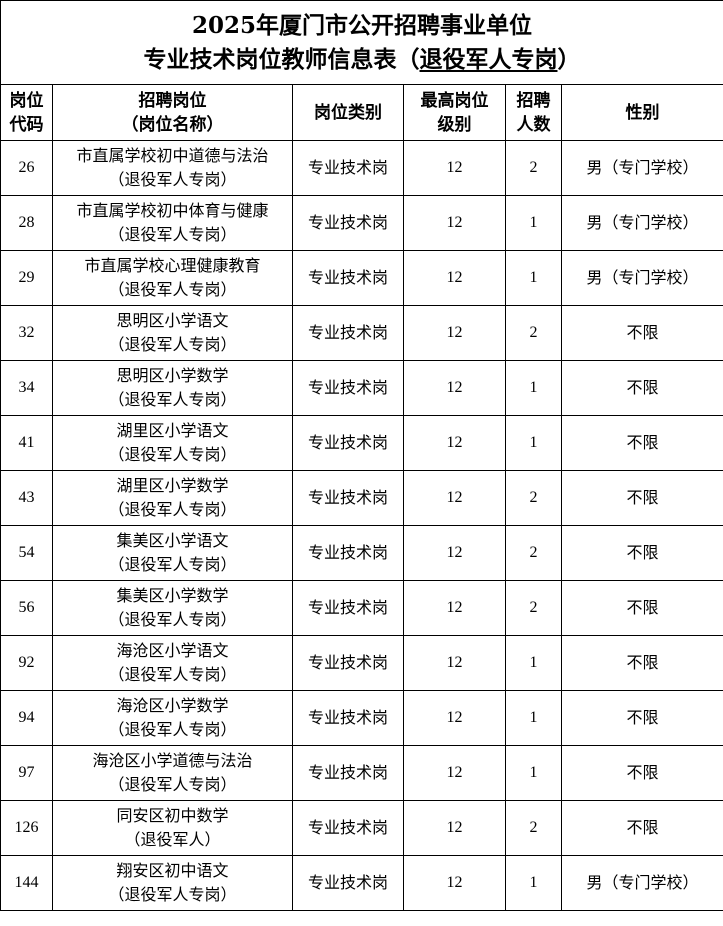 The image size is (723, 926). I want to click on table-row: 144 翔安区初中语文 （退役军人专岗） 专业技术岗 12 1 男（专门学校）, so click(361, 883).